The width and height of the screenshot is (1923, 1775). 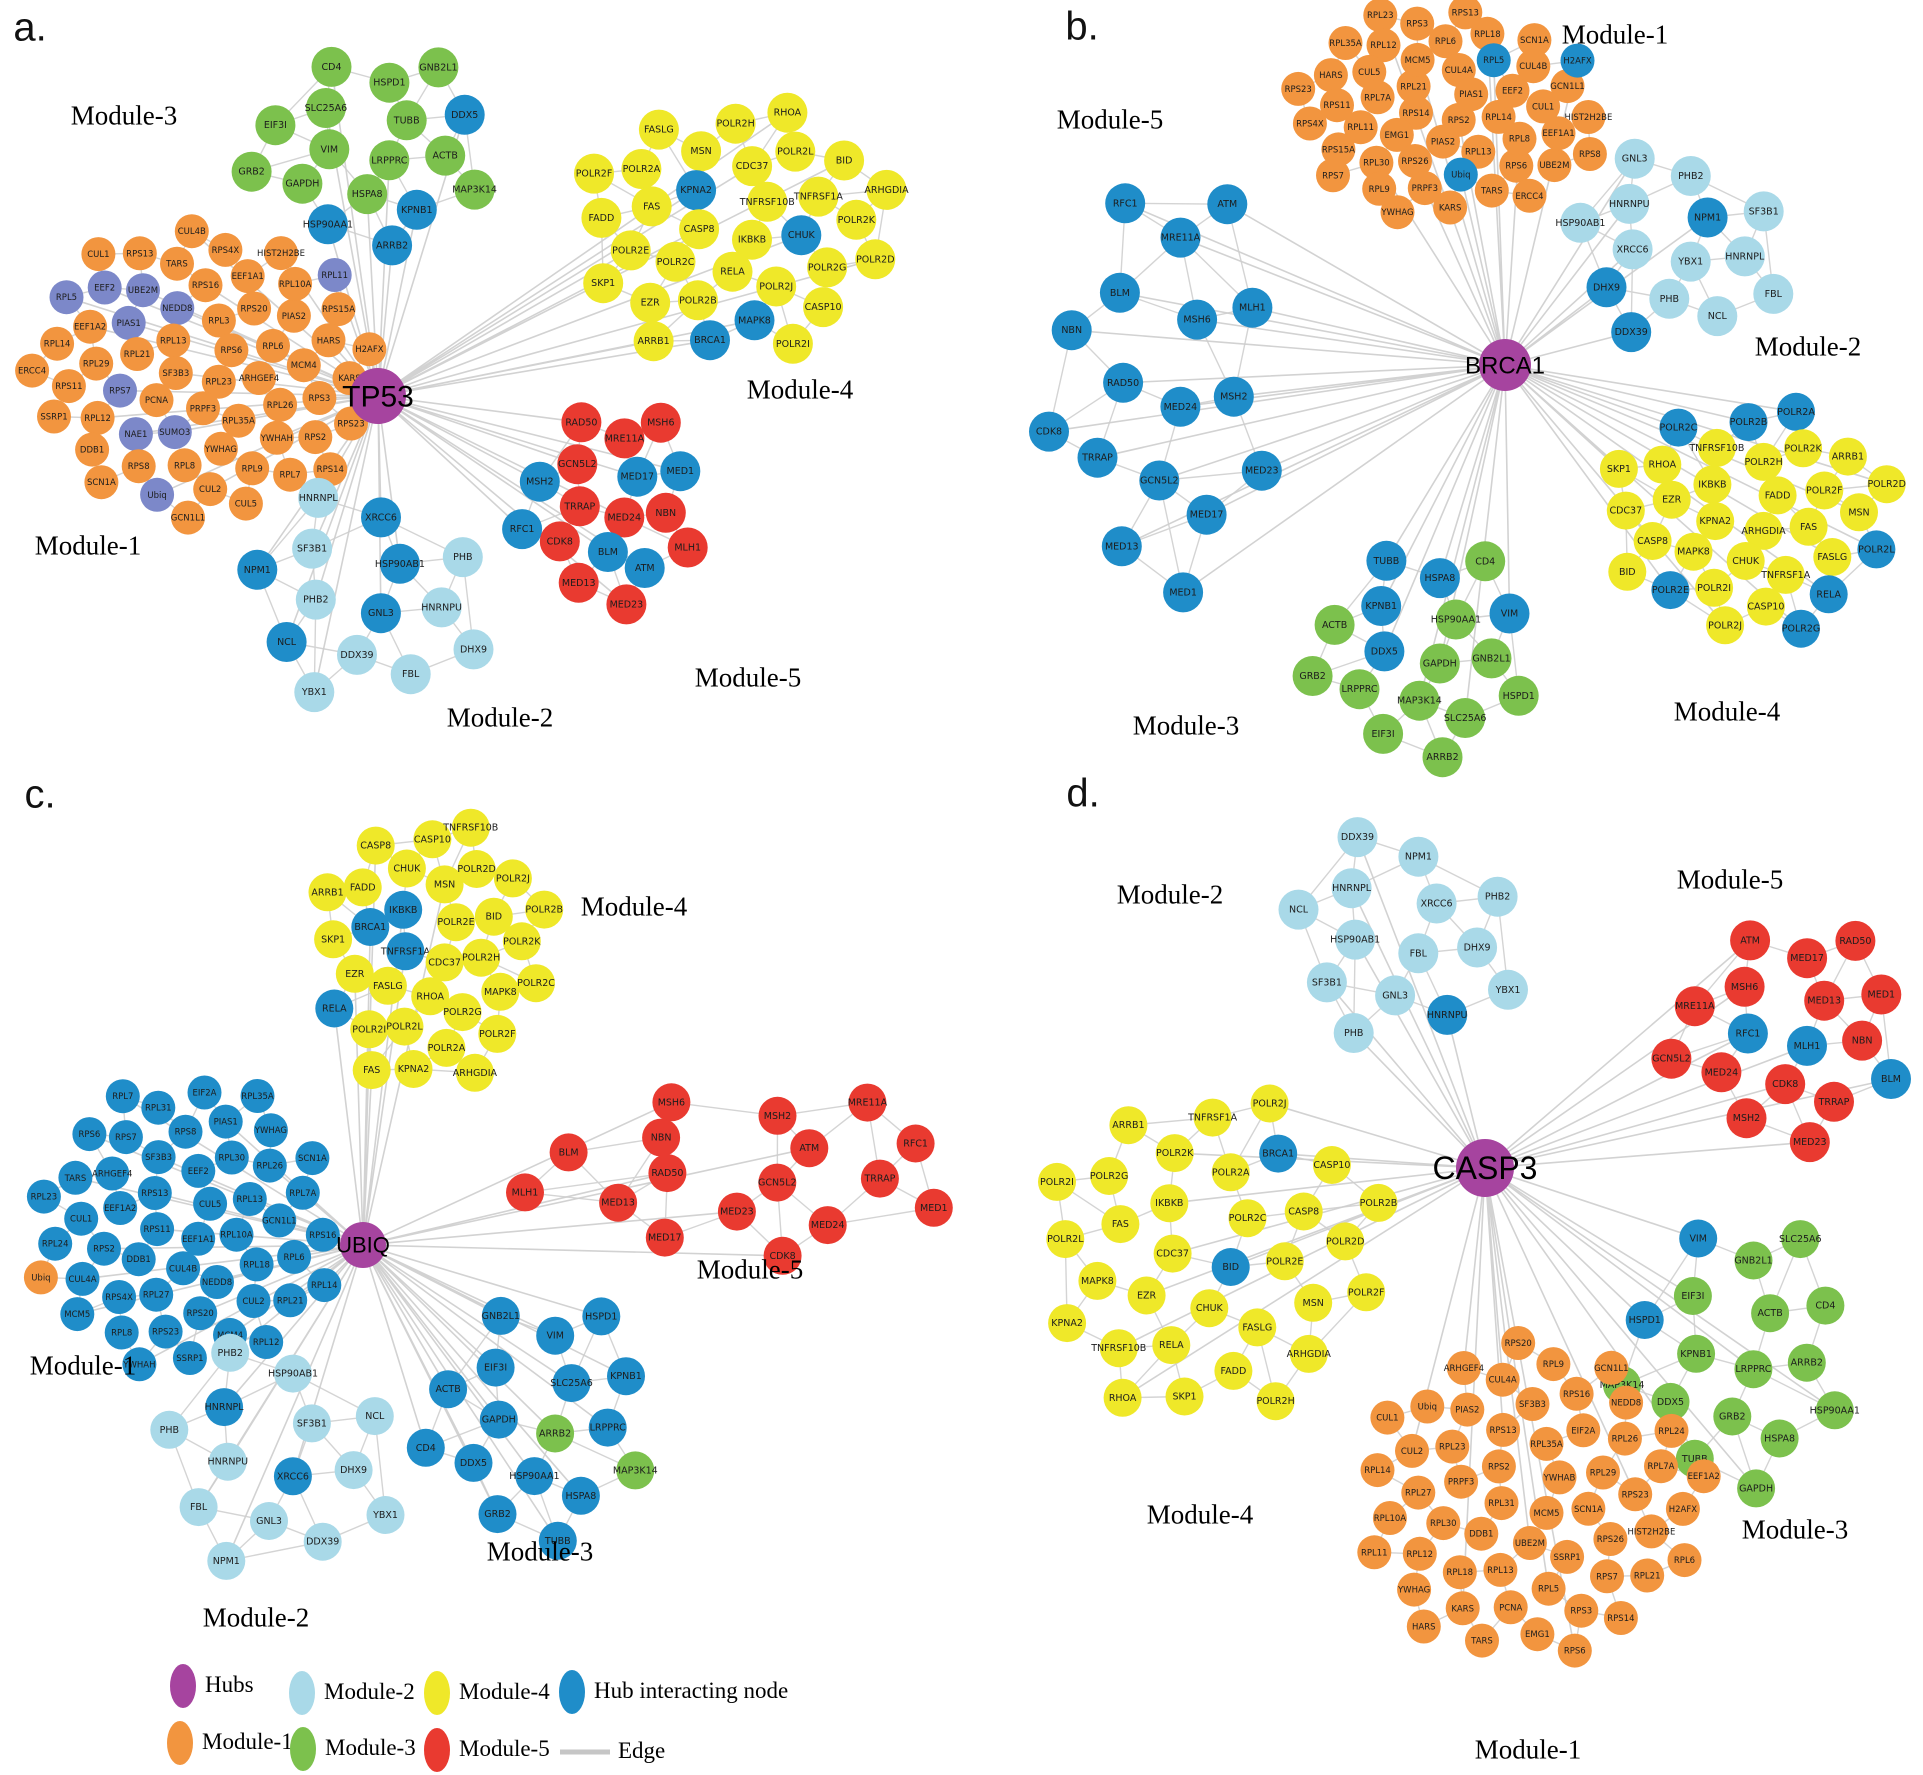 I want to click on node: CDC37, so click(x=1172, y=1253).